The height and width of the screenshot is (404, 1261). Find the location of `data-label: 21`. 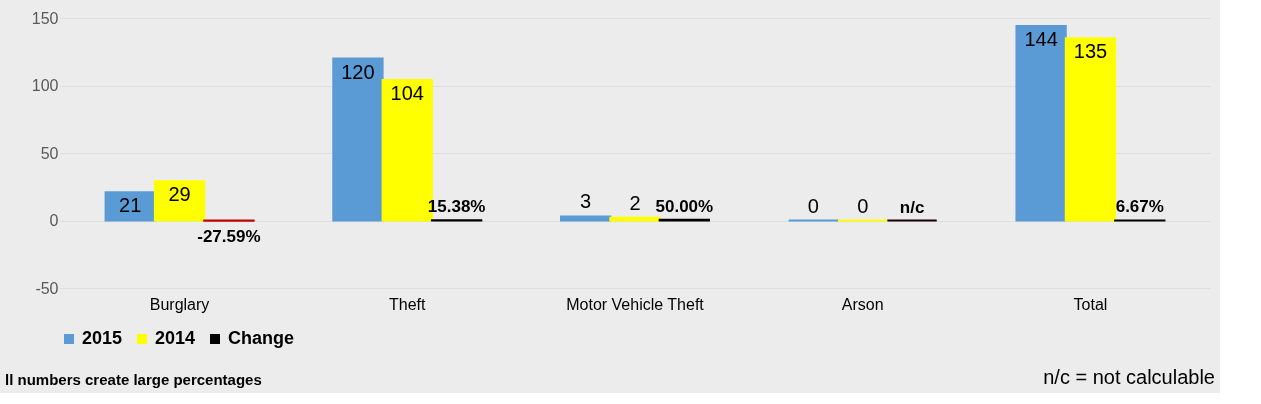

data-label: 21 is located at coordinates (130, 205).